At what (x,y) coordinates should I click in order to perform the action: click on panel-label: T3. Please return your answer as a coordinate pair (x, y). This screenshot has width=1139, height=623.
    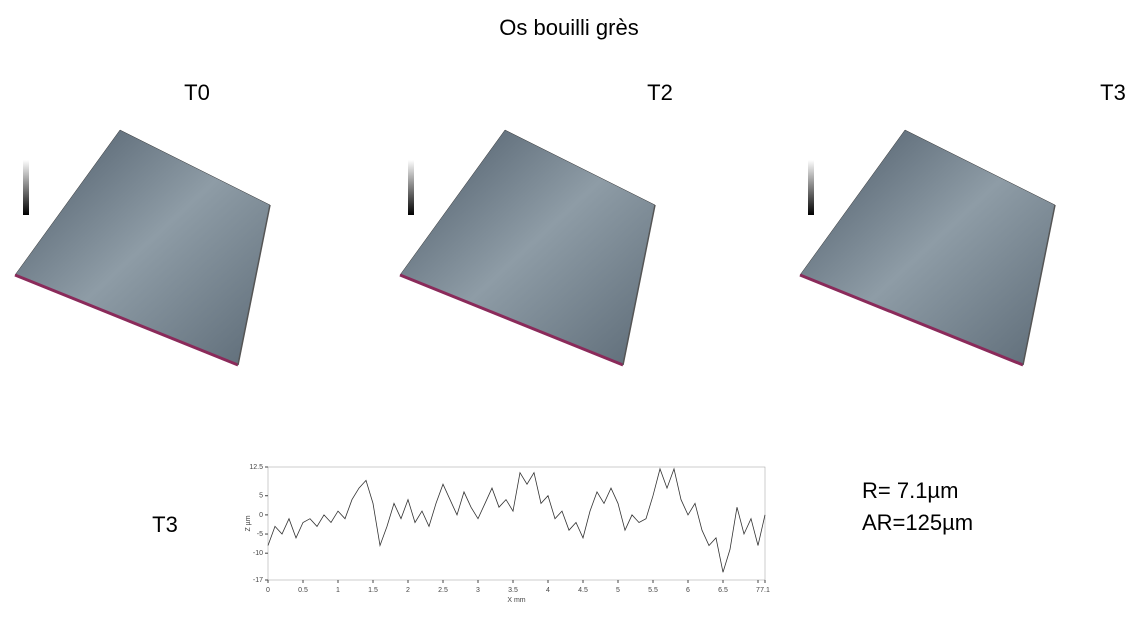
    Looking at the image, I should click on (1113, 92).